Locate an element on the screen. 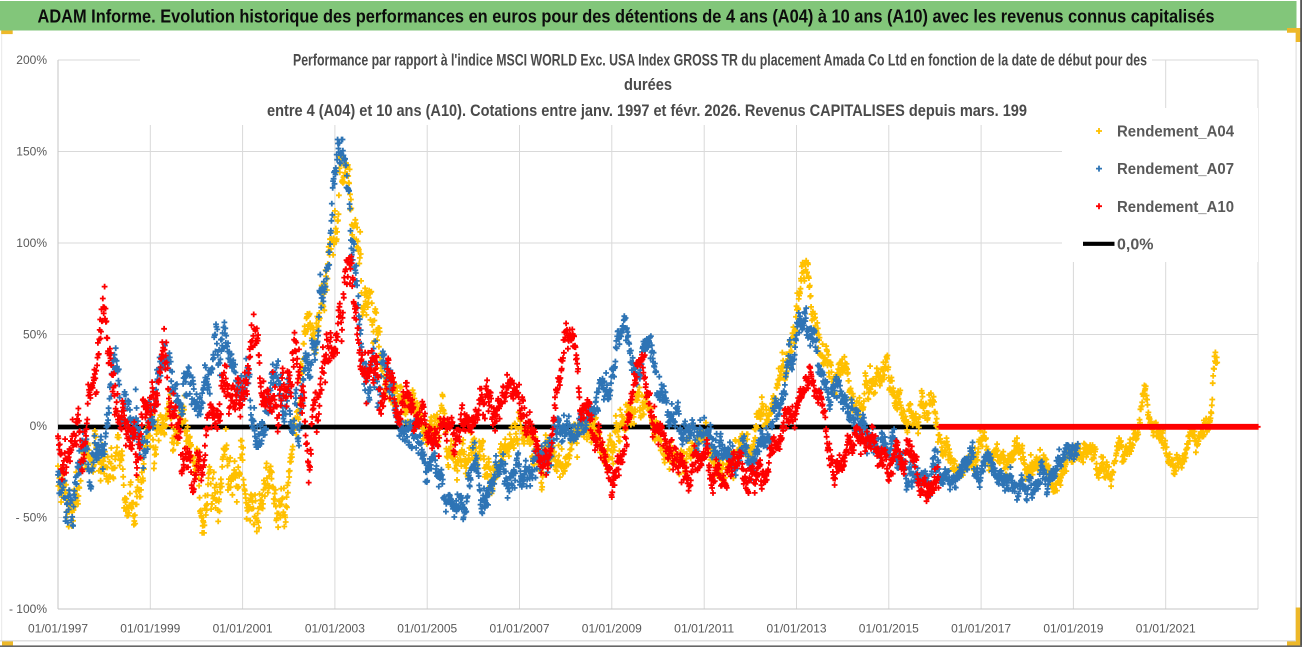 Image resolution: width=1302 pixels, height=647 pixels. svg-text: 01/01/1999 is located at coordinates (150, 629).